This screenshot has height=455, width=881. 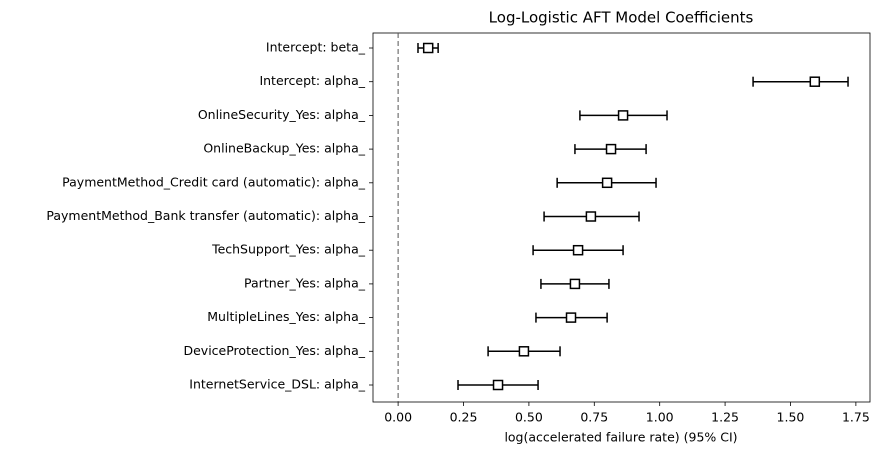 I want to click on y-tick-label: Partner_Yes: alpha_, so click(x=305, y=282).